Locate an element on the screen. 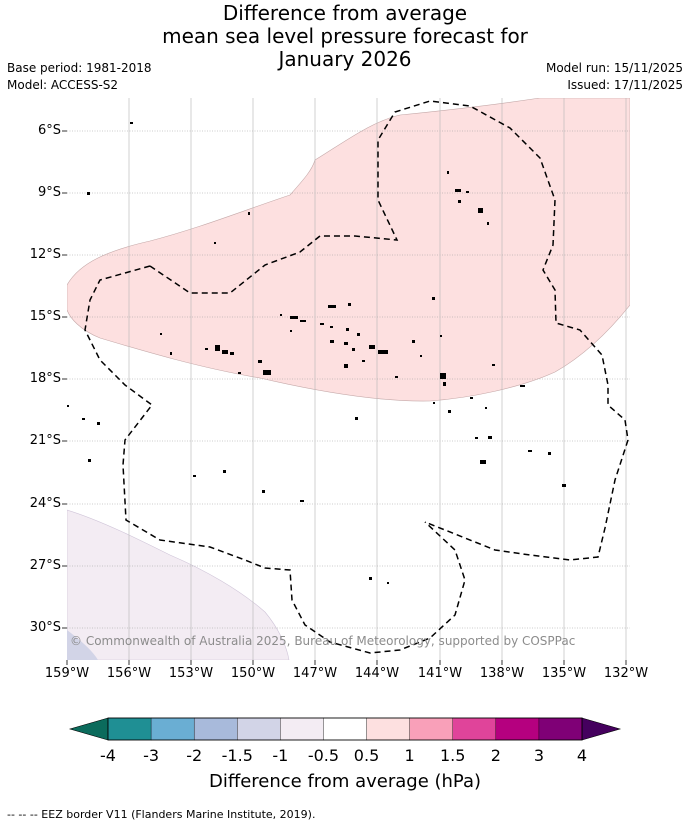  colorbar-tick-label: -2 is located at coordinates (194, 755).